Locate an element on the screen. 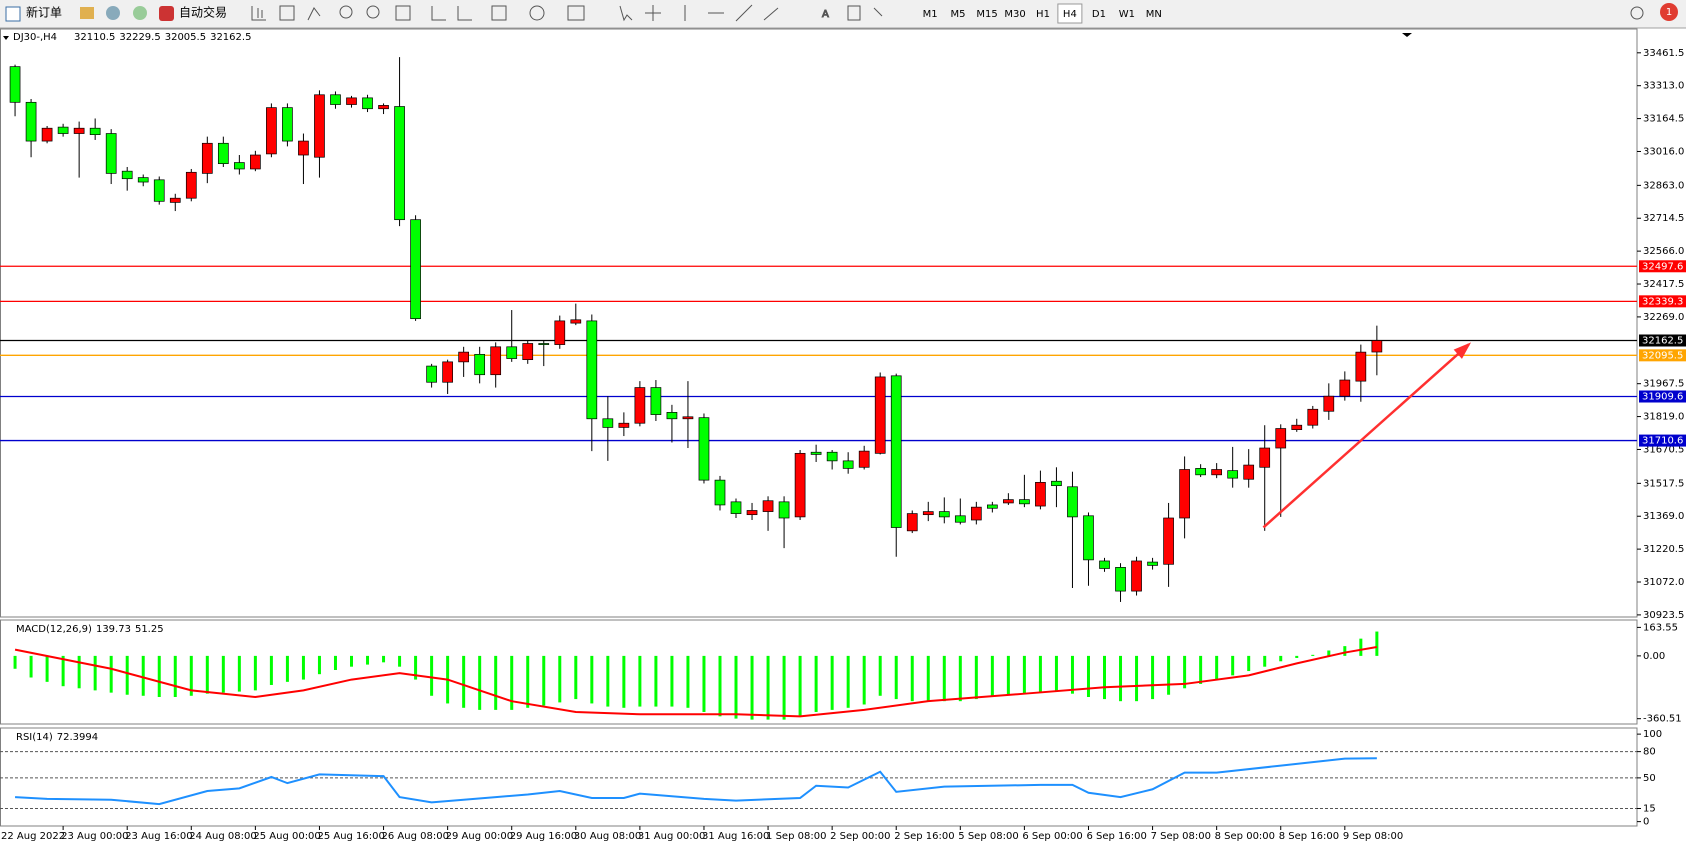  y-tick-label: 0.00 is located at coordinates (1654, 656).